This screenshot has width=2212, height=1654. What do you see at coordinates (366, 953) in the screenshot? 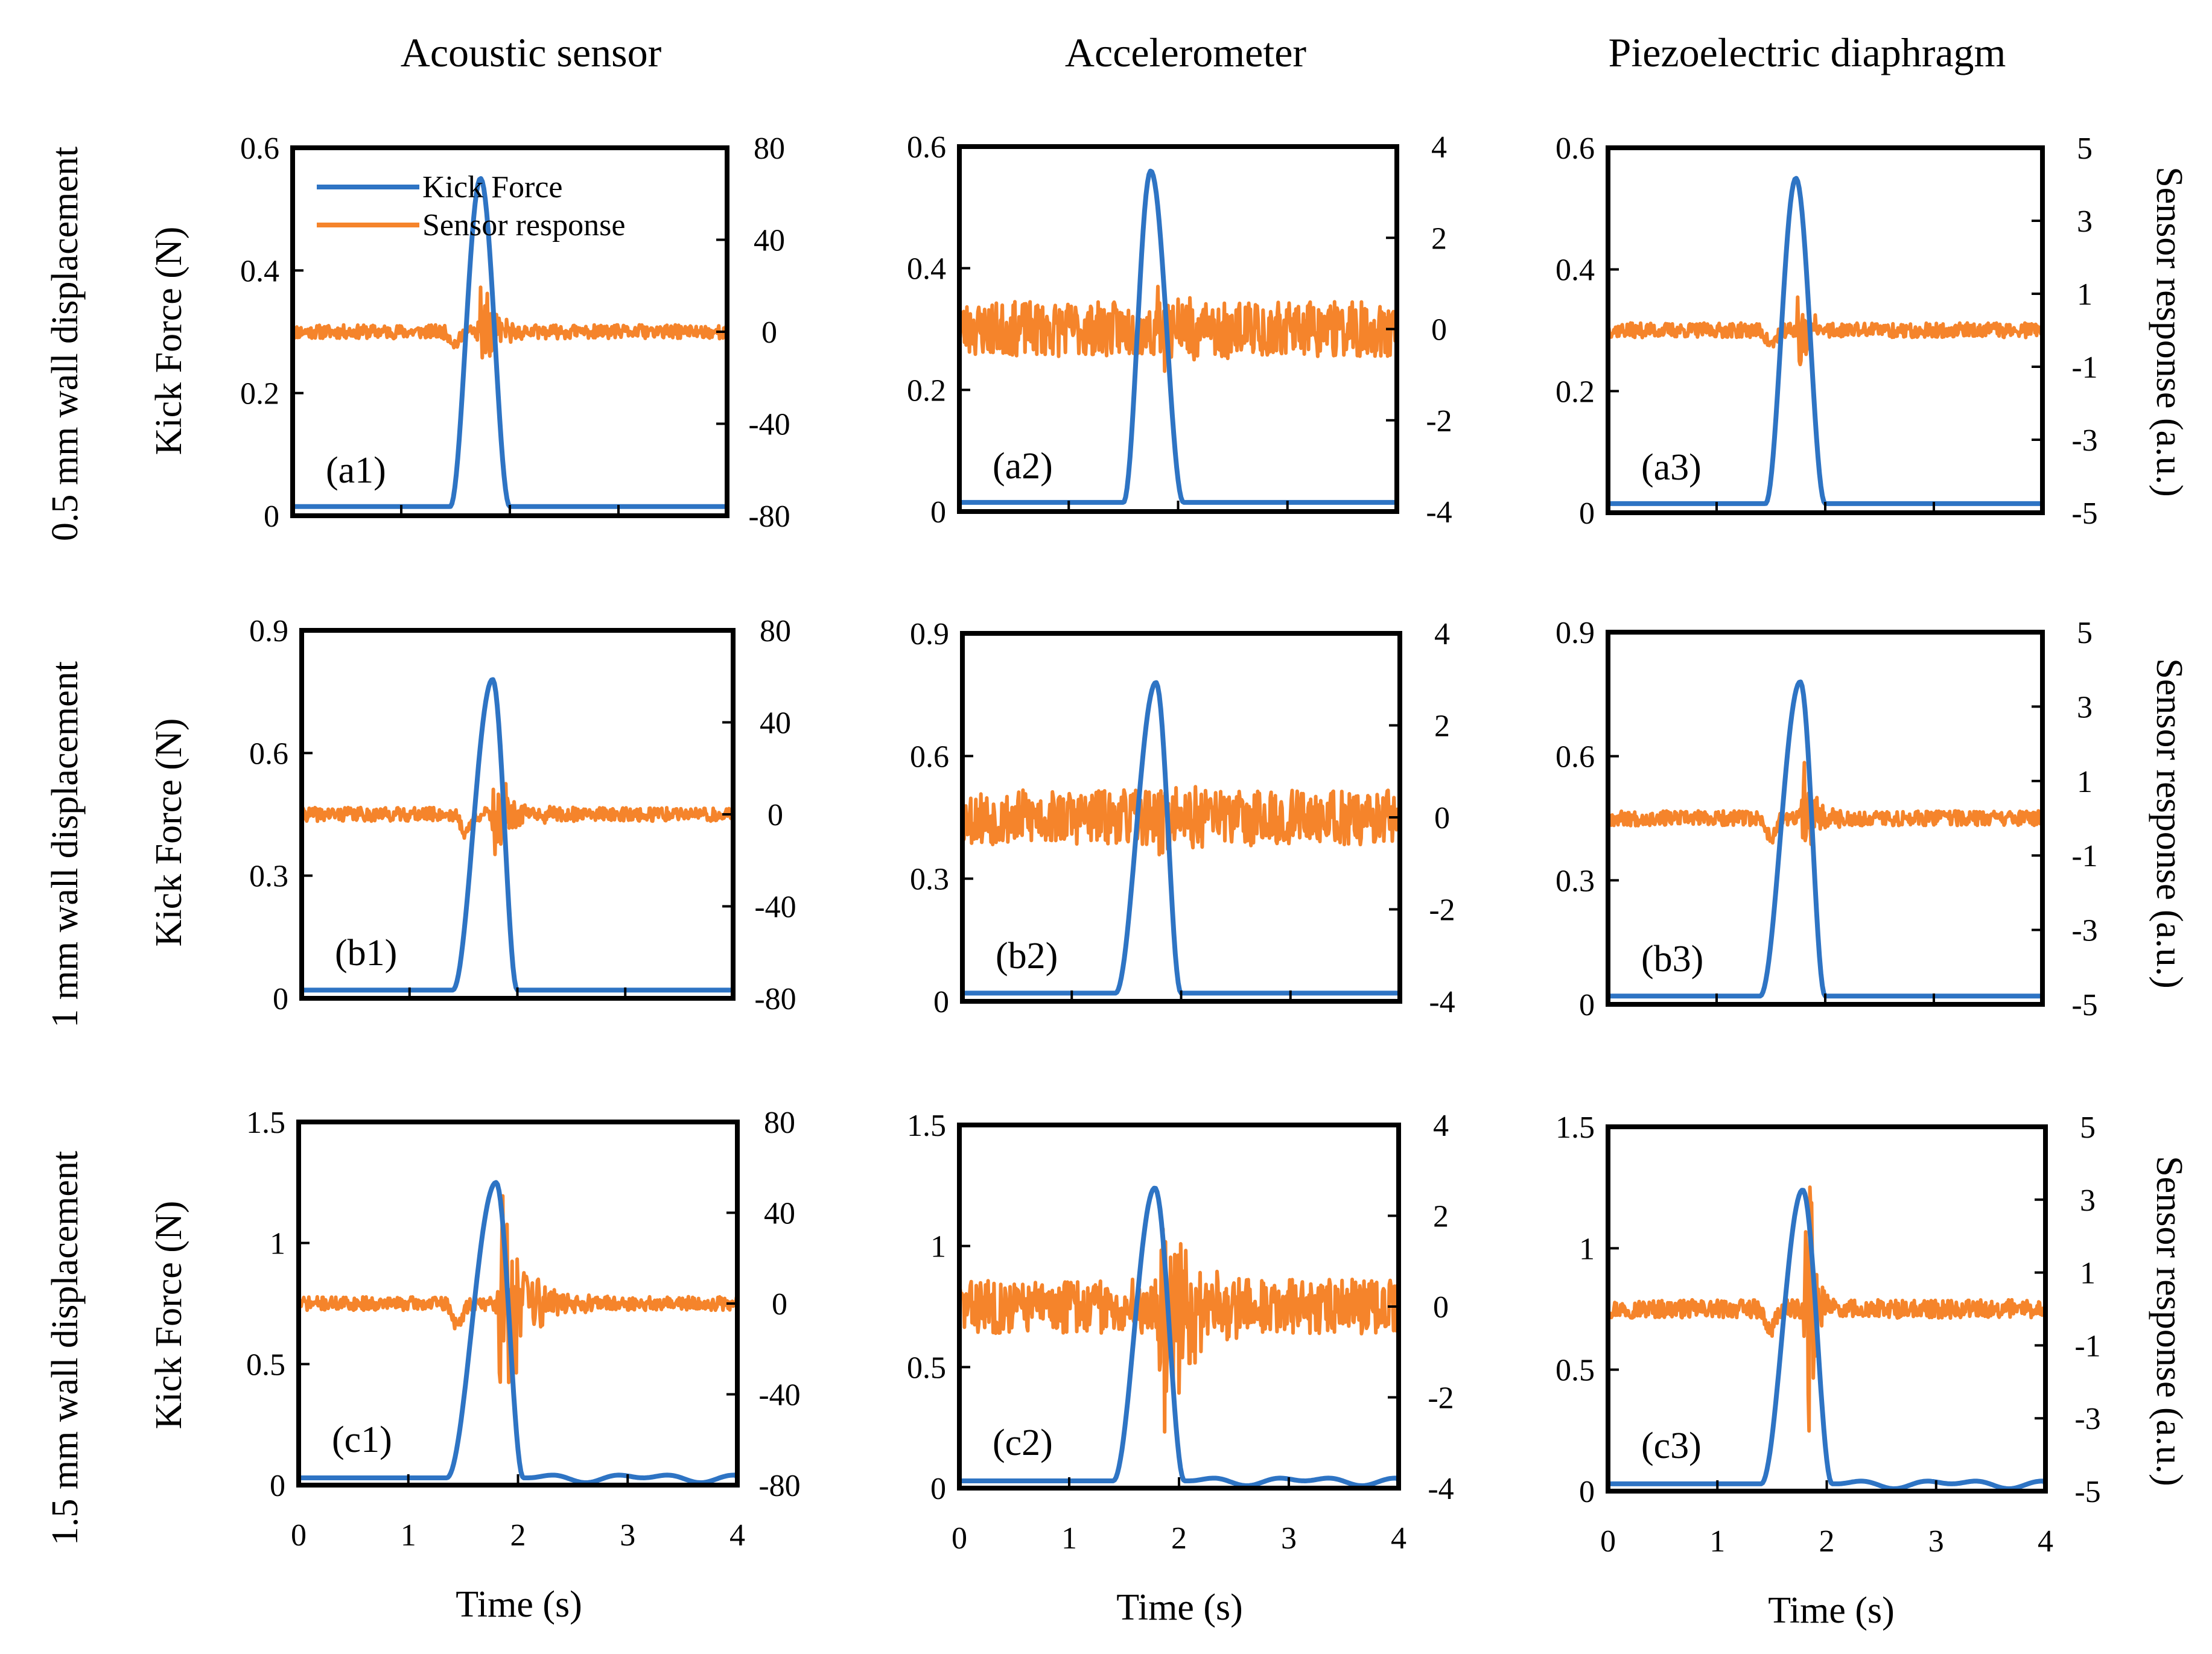
I see `panel-label: (b1)` at bounding box center [366, 953].